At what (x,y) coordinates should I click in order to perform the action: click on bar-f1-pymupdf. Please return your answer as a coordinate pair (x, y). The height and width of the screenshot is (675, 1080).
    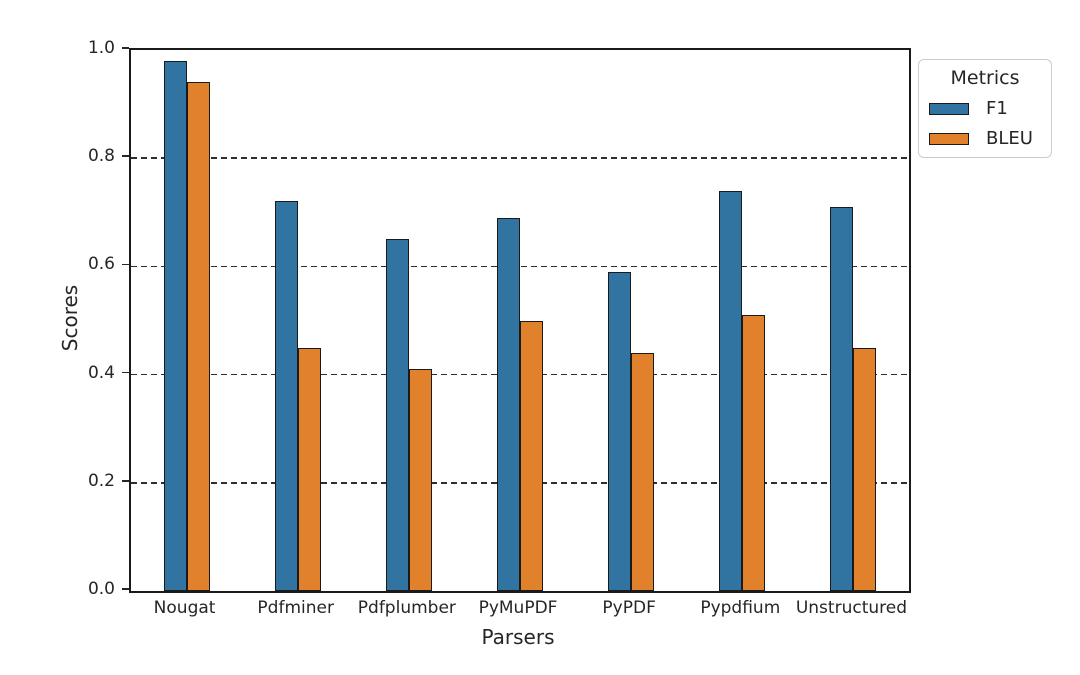
    Looking at the image, I should click on (508, 404).